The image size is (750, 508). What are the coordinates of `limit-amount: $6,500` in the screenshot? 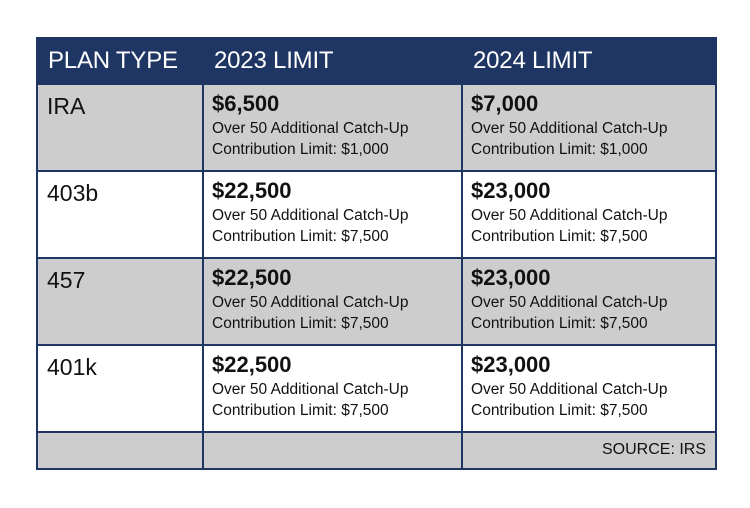 It's located at (246, 103).